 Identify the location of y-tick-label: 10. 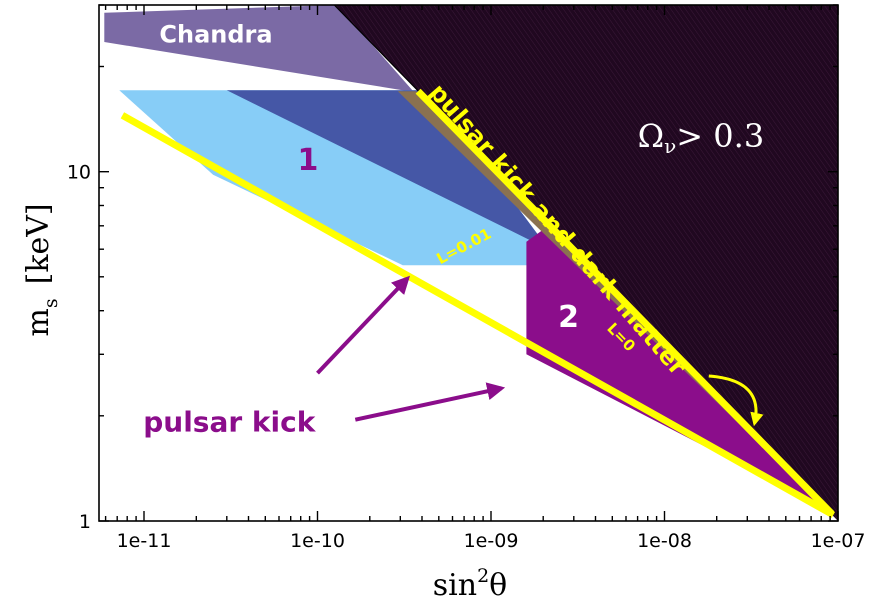
(79, 173).